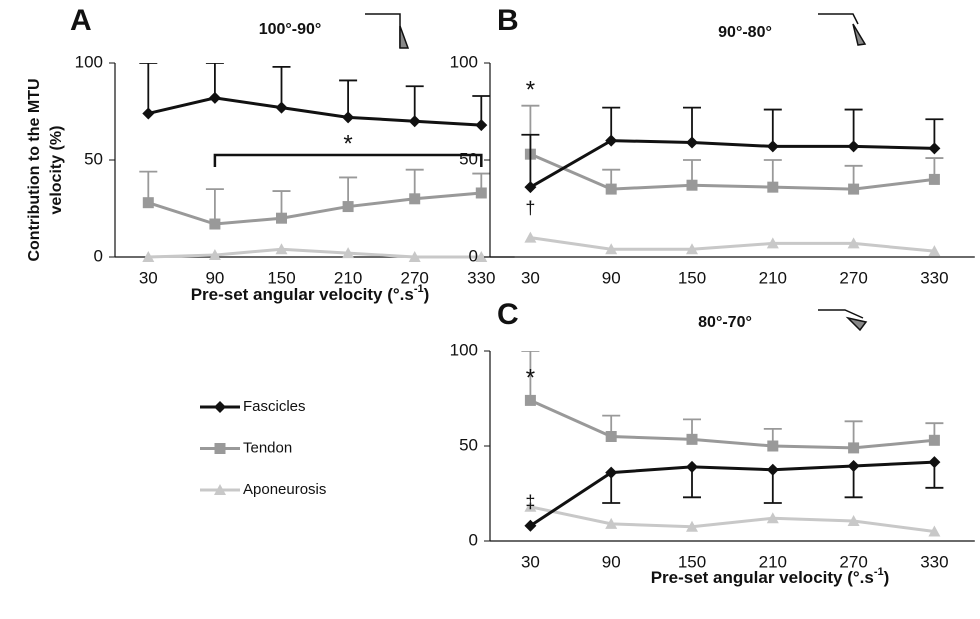 Image resolution: width=980 pixels, height=619 pixels. What do you see at coordinates (530, 208) in the screenshot?
I see `annotation: †` at bounding box center [530, 208].